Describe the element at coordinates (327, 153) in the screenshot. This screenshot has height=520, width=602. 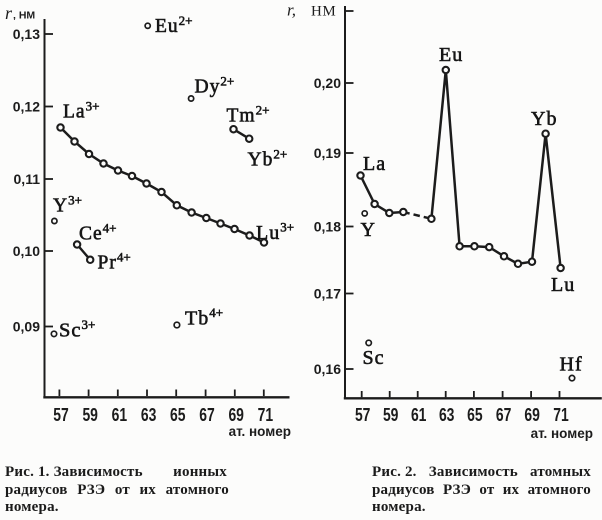
I see `svg-text: 0,19` at that location.